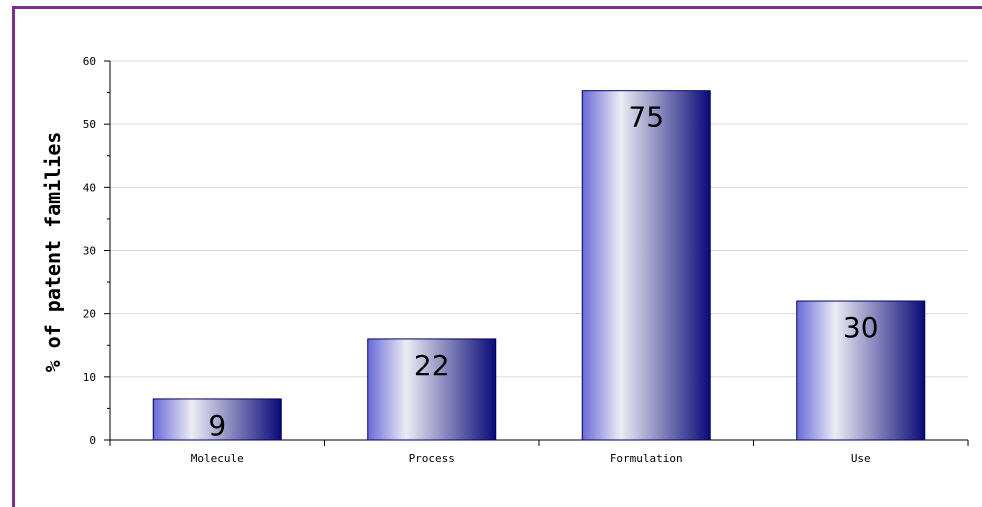 The image size is (982, 507). I want to click on y-tick-label: 50, so click(89, 124).